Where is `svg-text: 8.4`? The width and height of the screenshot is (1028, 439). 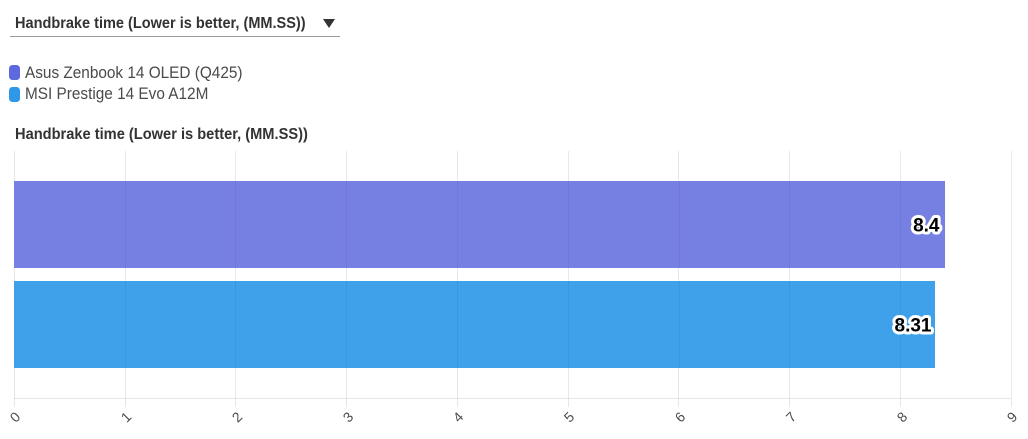
svg-text: 8.4 is located at coordinates (926, 226).